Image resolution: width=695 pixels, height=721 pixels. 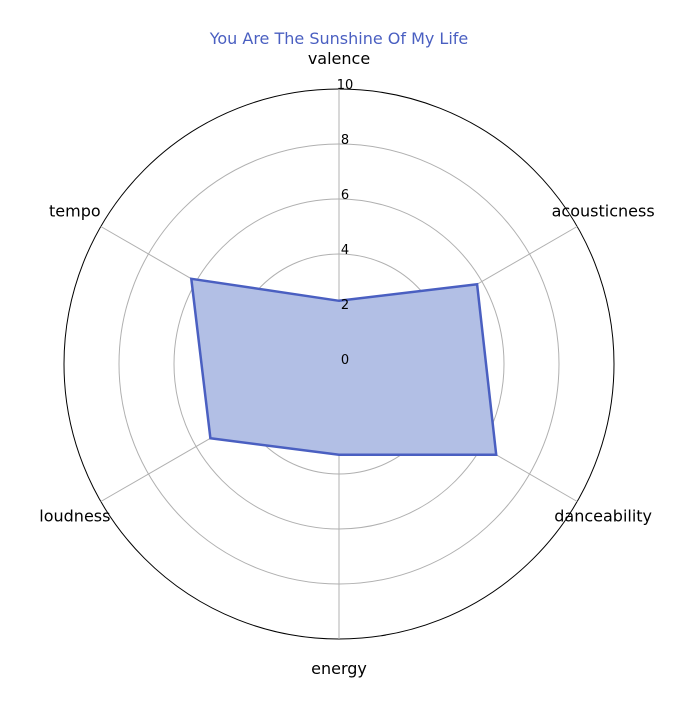 I want to click on tick-label-6: 6, so click(x=345, y=195).